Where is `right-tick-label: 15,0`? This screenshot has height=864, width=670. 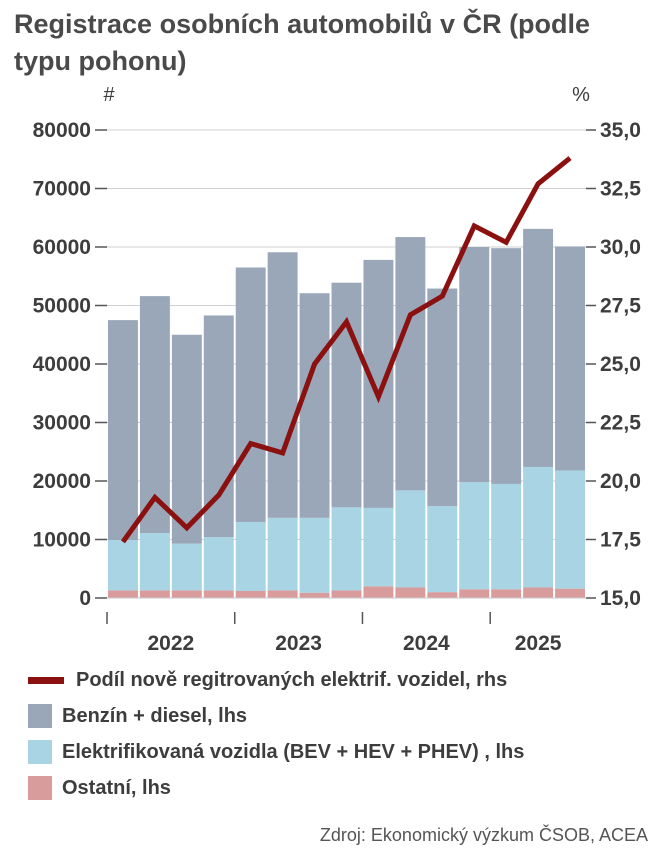 right-tick-label: 15,0 is located at coordinates (620, 598).